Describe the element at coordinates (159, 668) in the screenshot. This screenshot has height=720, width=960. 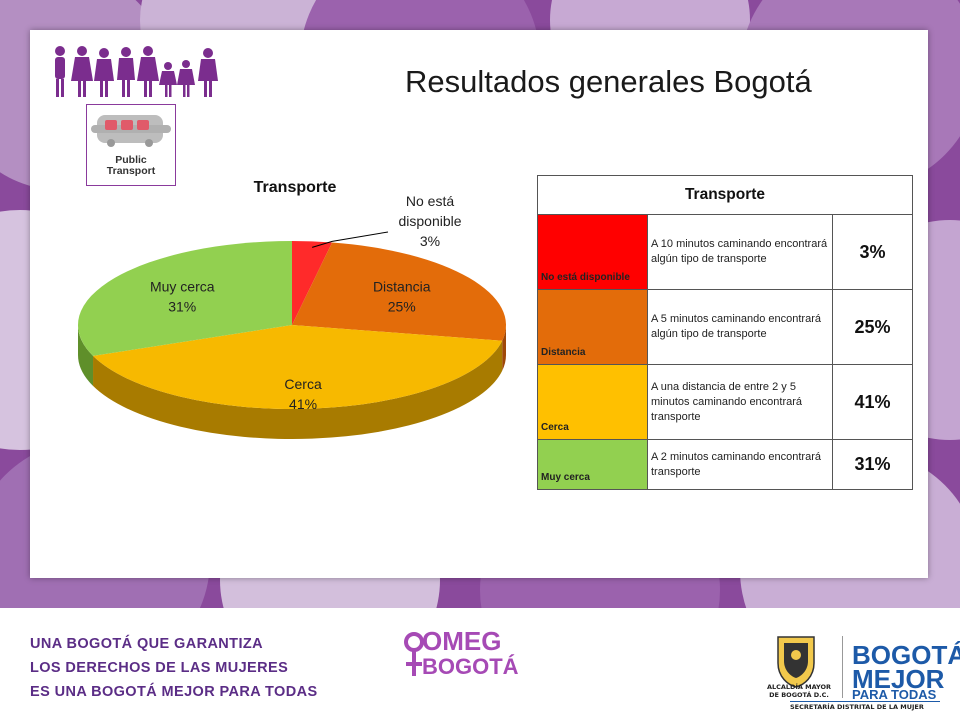
I see `slogan-line: LOS DERECHOS DE LAS MUJERES` at that location.